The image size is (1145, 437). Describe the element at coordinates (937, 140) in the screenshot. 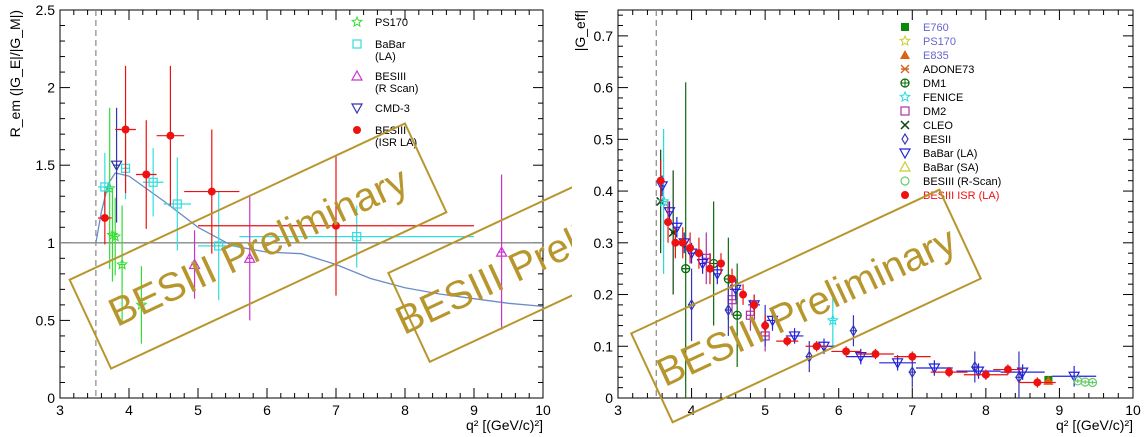

I see `legend-label: BESII` at that location.